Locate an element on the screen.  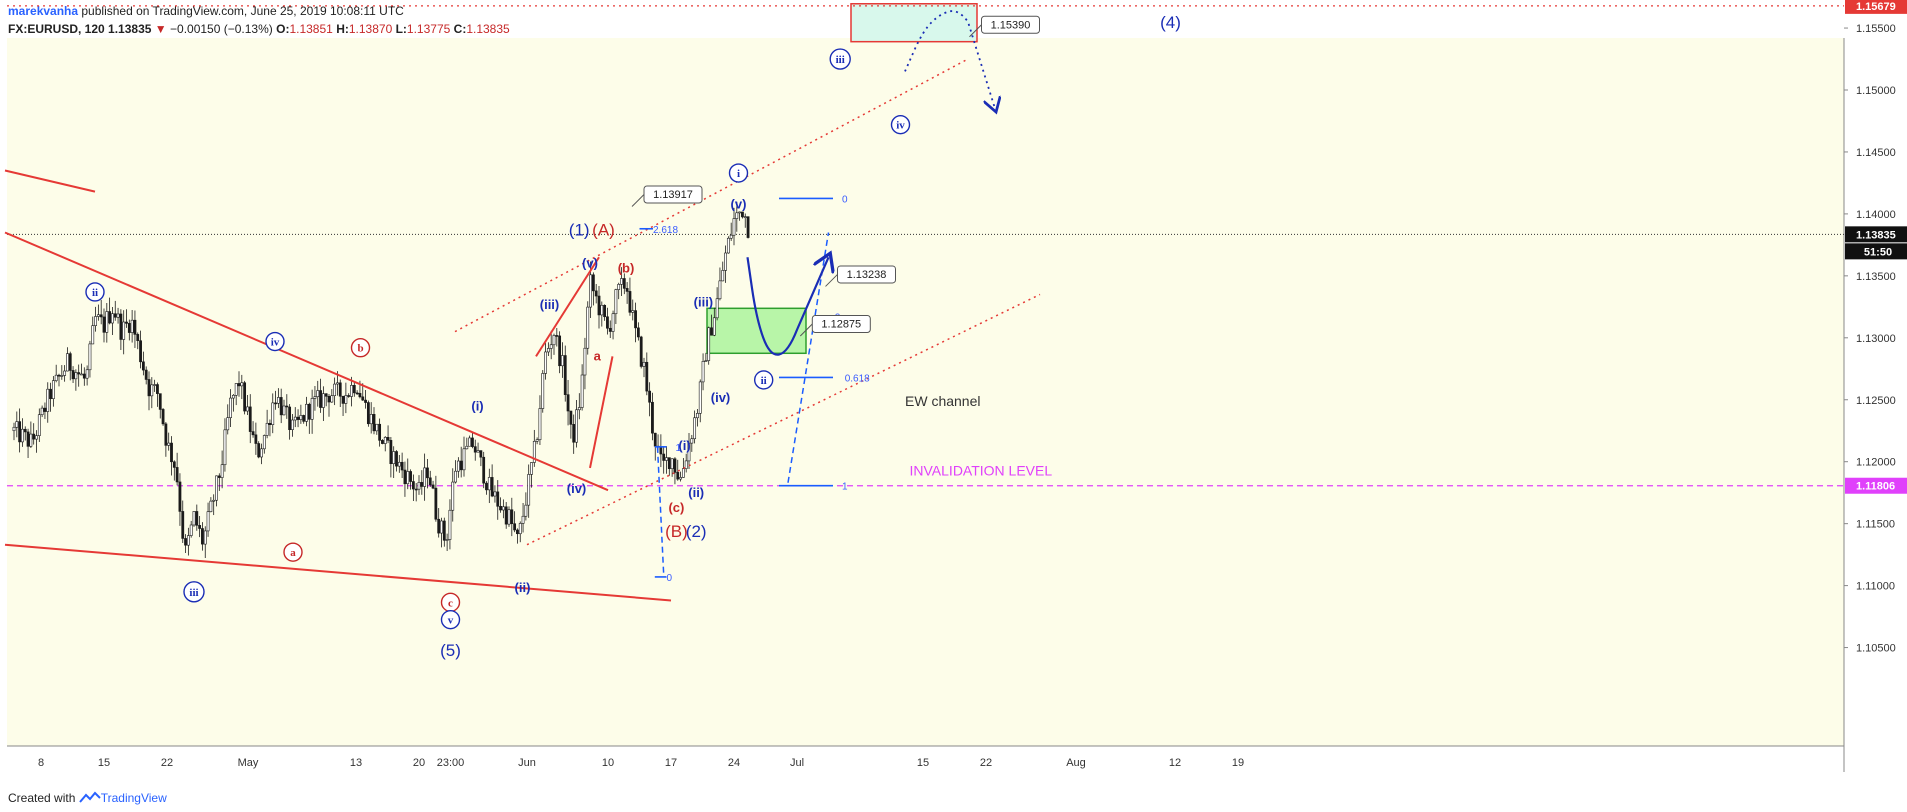
wave-label-text: (ii) is located at coordinates (696, 492).